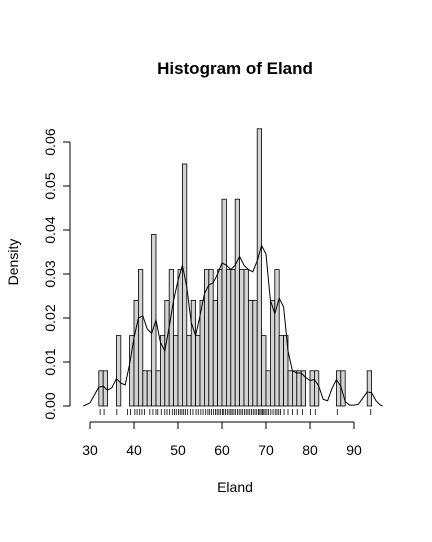 This screenshot has height=542, width=432. What do you see at coordinates (235, 68) in the screenshot?
I see `chart-title: Histogram of Eland` at bounding box center [235, 68].